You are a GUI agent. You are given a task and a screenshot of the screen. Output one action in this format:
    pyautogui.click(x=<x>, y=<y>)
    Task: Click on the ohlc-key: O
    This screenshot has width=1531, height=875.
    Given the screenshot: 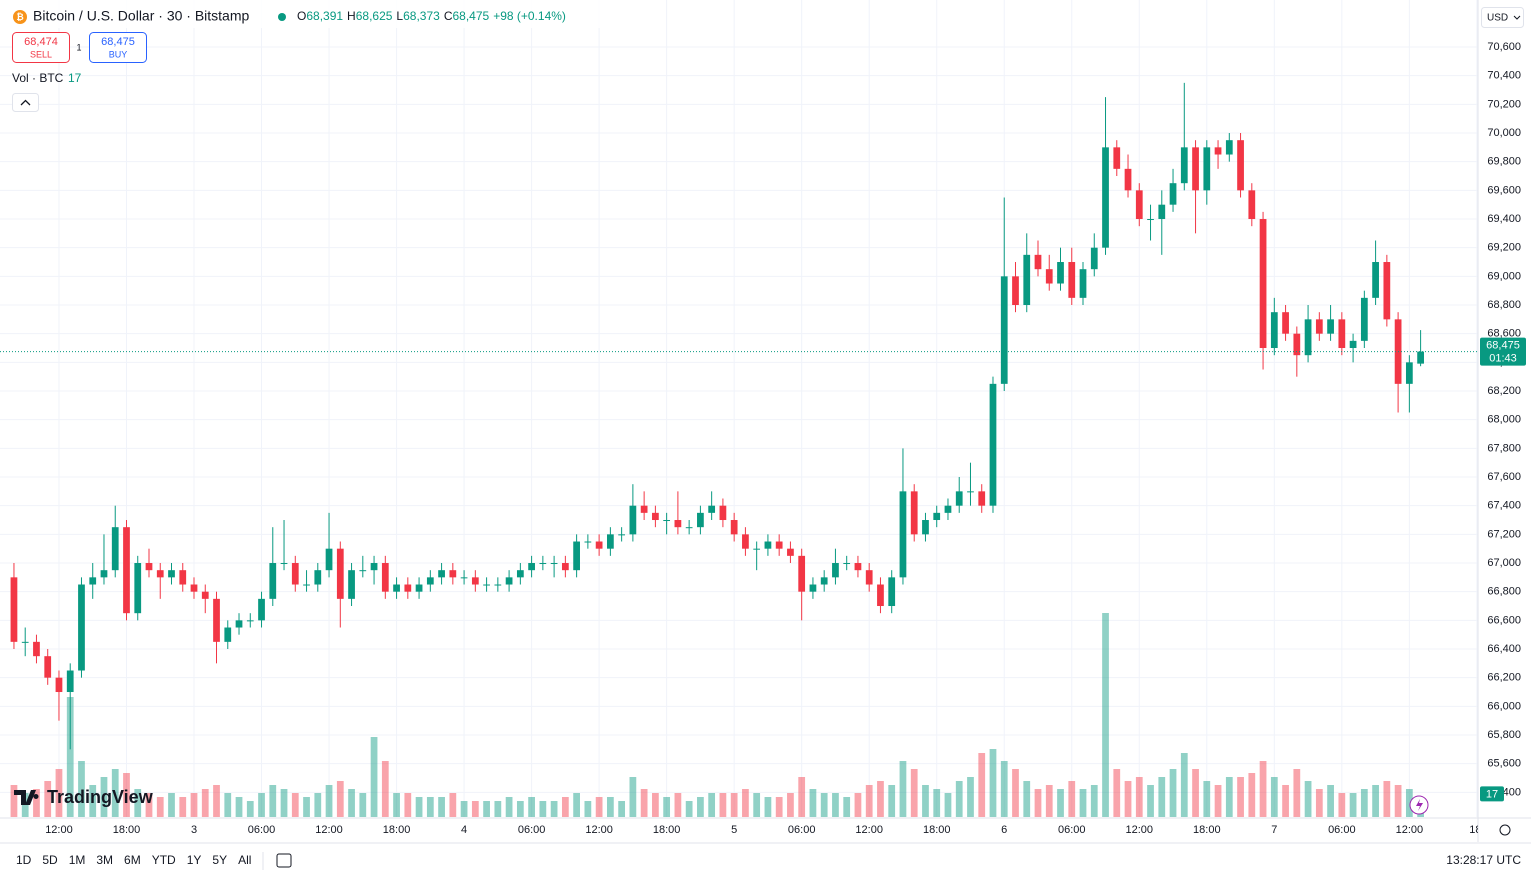 What is the action you would take?
    pyautogui.click(x=301, y=16)
    